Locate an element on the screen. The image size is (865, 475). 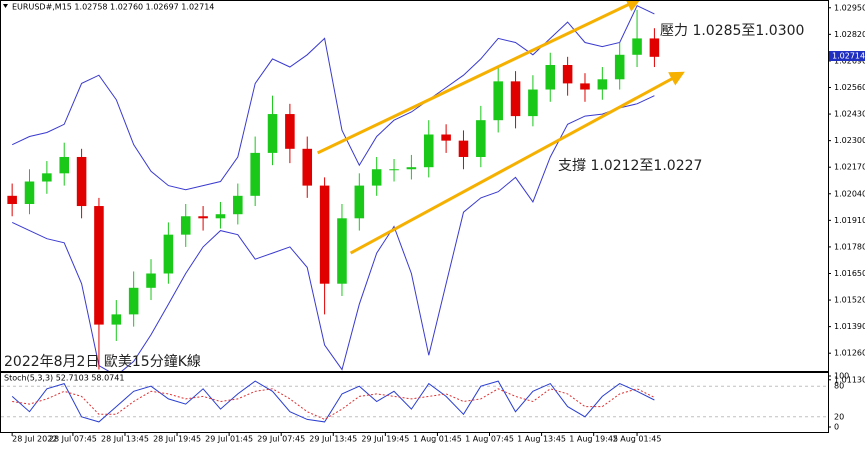
x-tick-label: 29 Jul 13:45 is located at coordinates (333, 439).